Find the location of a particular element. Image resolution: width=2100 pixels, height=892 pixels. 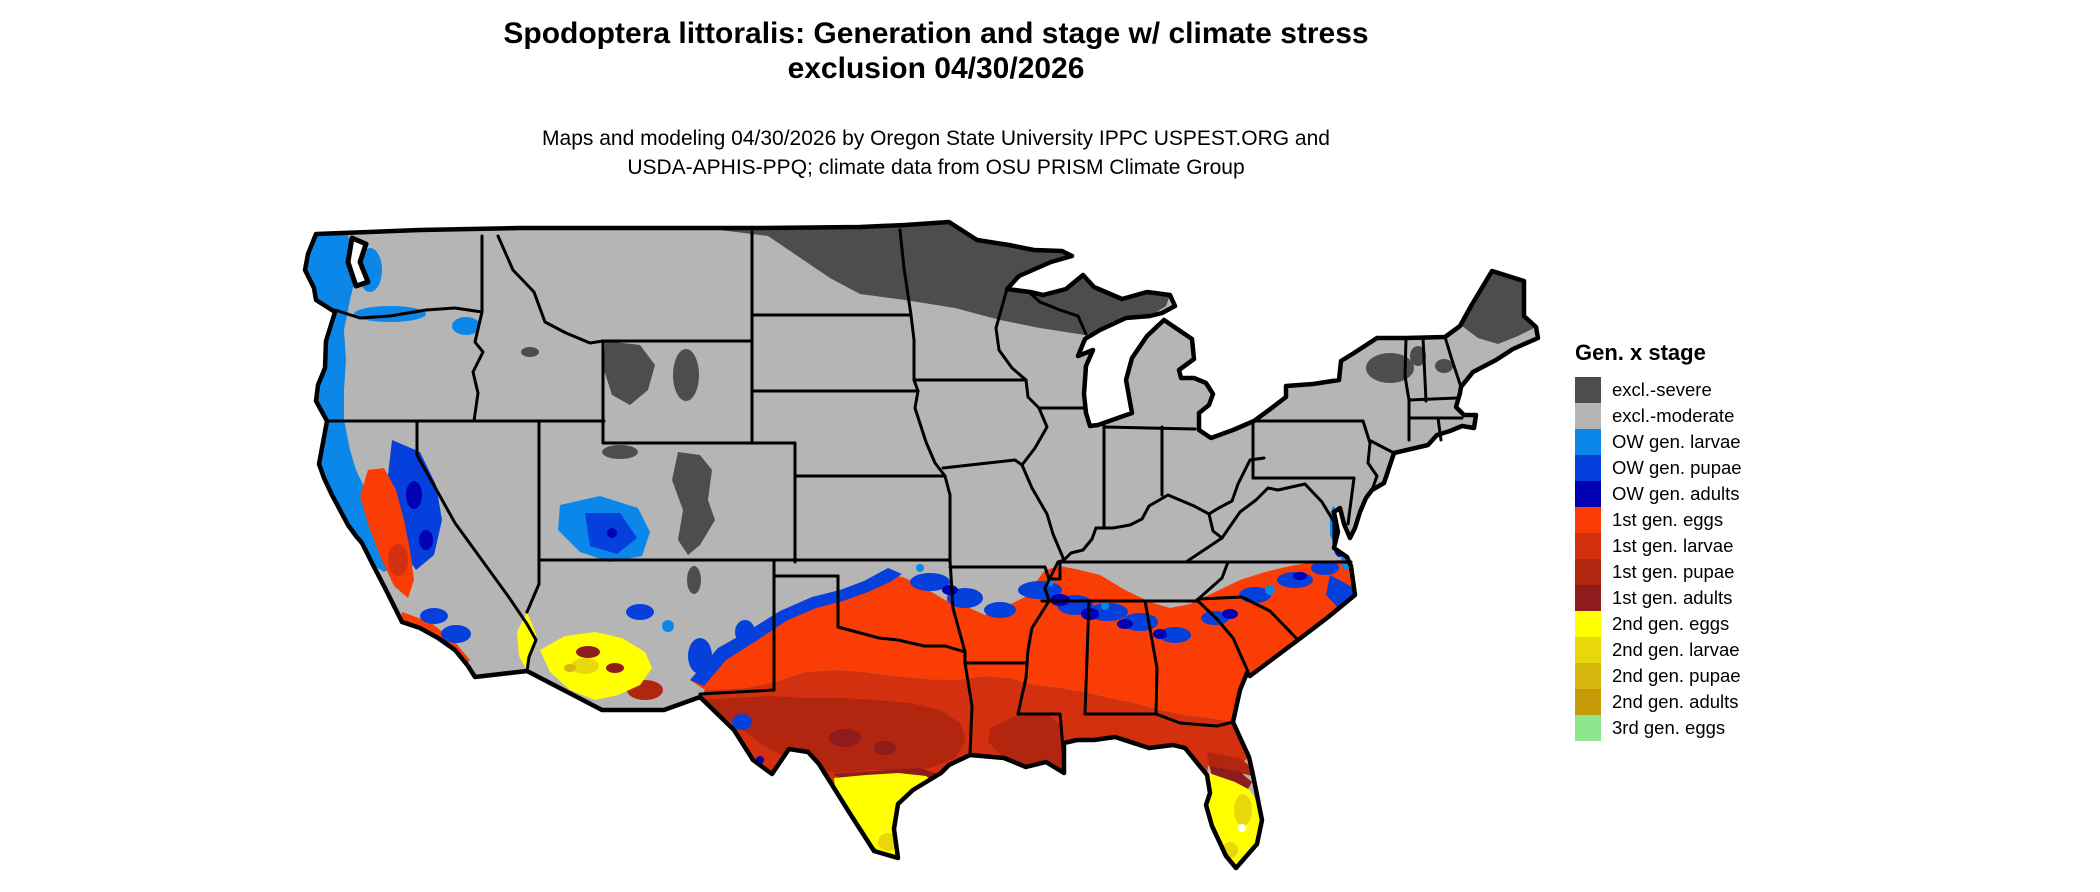

legend-label-1st-pupae: 1st gen. pupae is located at coordinates (1673, 571).